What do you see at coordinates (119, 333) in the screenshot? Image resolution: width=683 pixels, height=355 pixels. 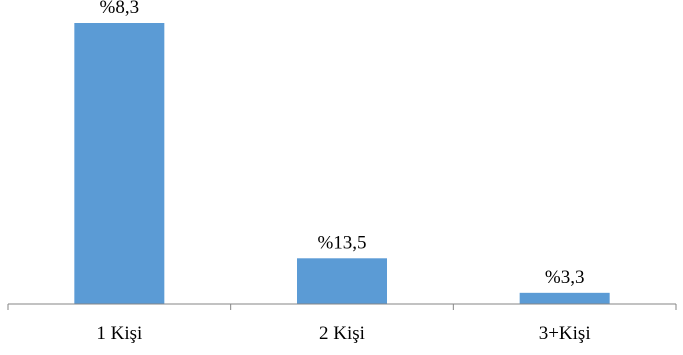 I see `x-tick-label-1: 1 Kişi` at bounding box center [119, 333].